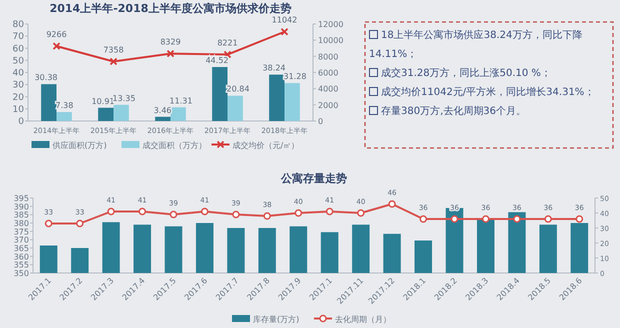 The width and height of the screenshot is (620, 328). What do you see at coordinates (124, 98) in the screenshot?
I see `data-label: 13.35` at bounding box center [124, 98].